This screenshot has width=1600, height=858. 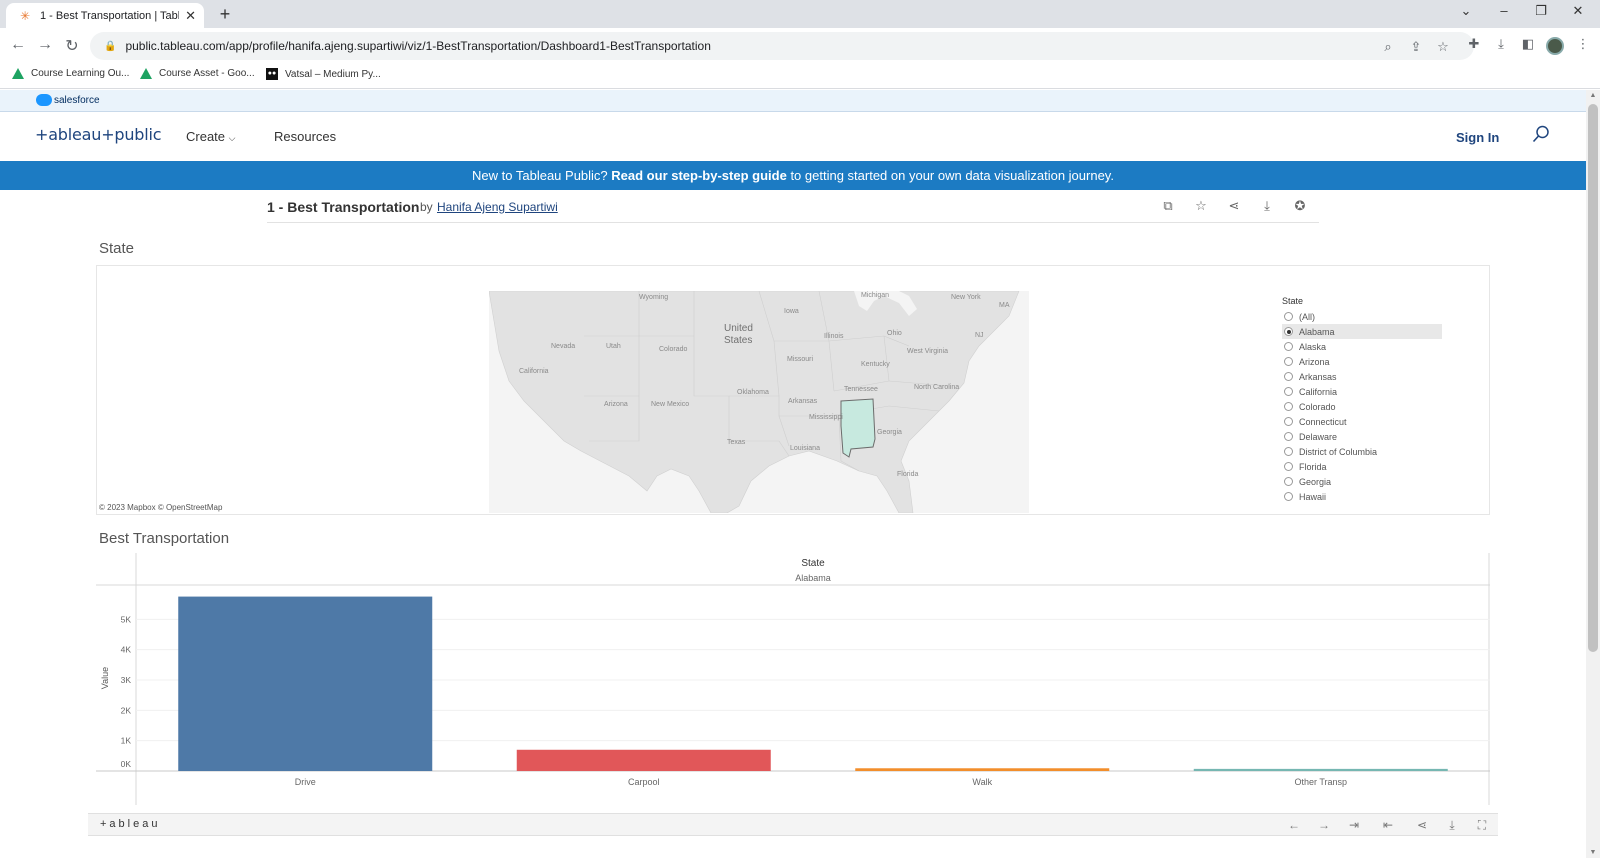 What do you see at coordinates (889, 432) in the screenshot?
I see `map-label: Georgia` at bounding box center [889, 432].